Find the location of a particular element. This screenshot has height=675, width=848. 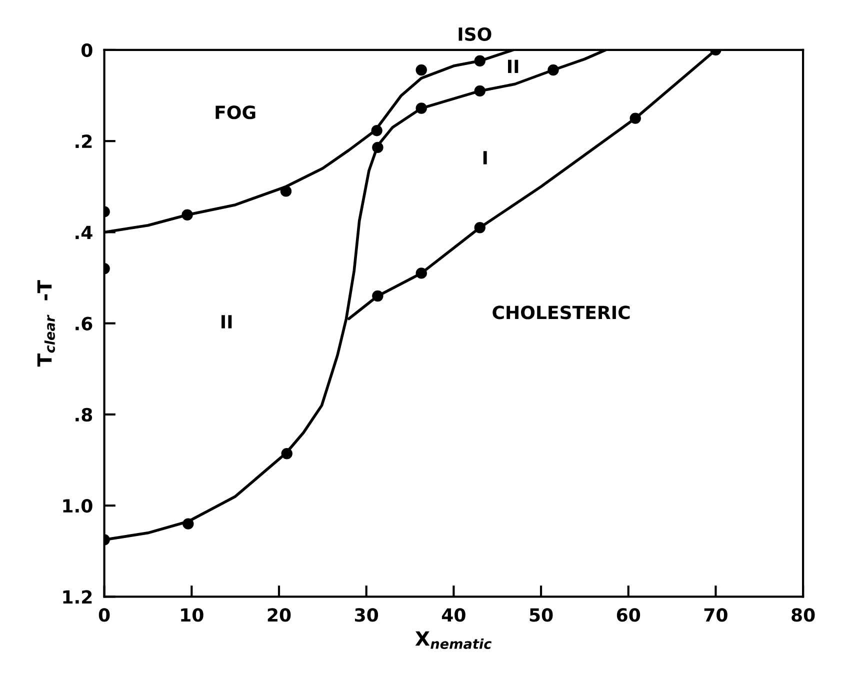

y-tick-label: .2 is located at coordinates (84, 141).